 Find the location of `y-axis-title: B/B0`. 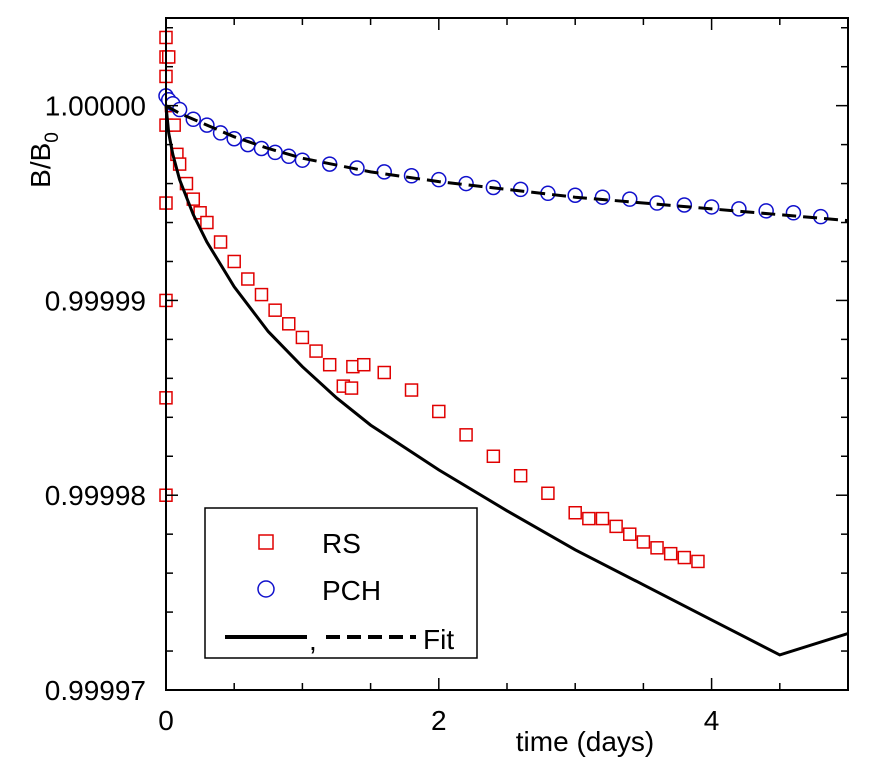

y-axis-title: B/B0 is located at coordinates (44, 160).